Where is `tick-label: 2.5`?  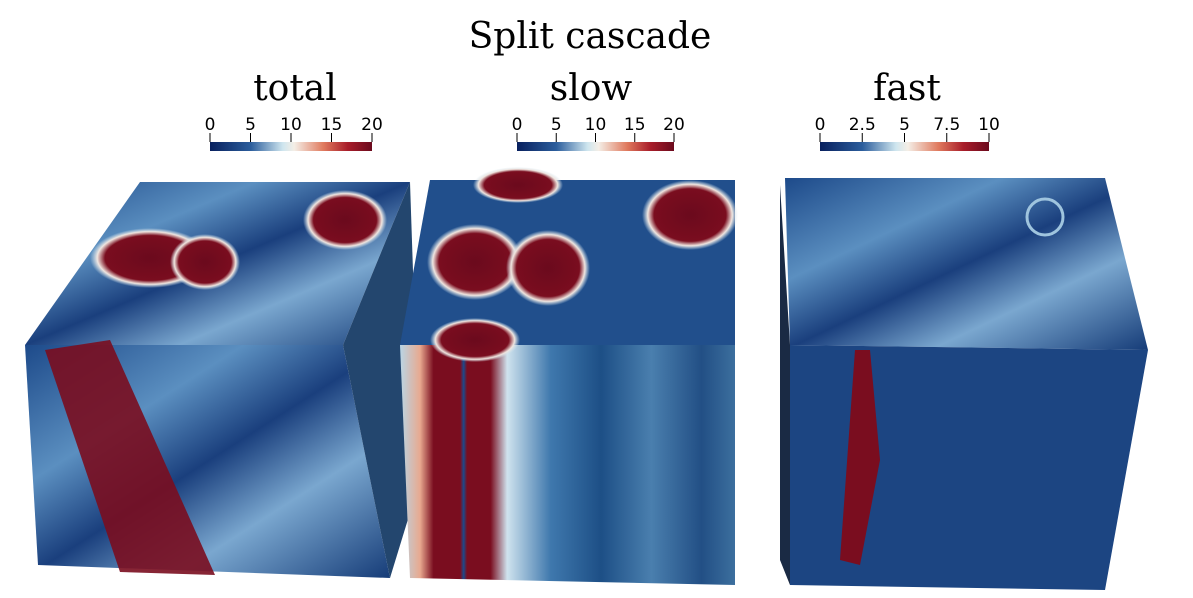 tick-label: 2.5 is located at coordinates (862, 125).